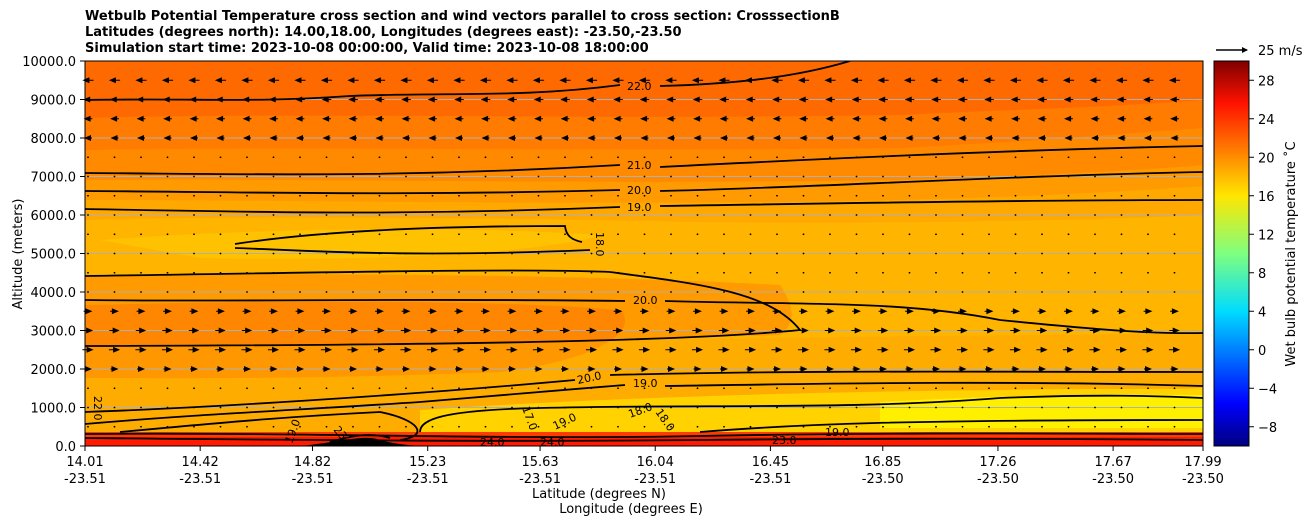 This screenshot has width=1311, height=526. What do you see at coordinates (65, 447) in the screenshot?
I see `y-tick-label: 0.0` at bounding box center [65, 447].